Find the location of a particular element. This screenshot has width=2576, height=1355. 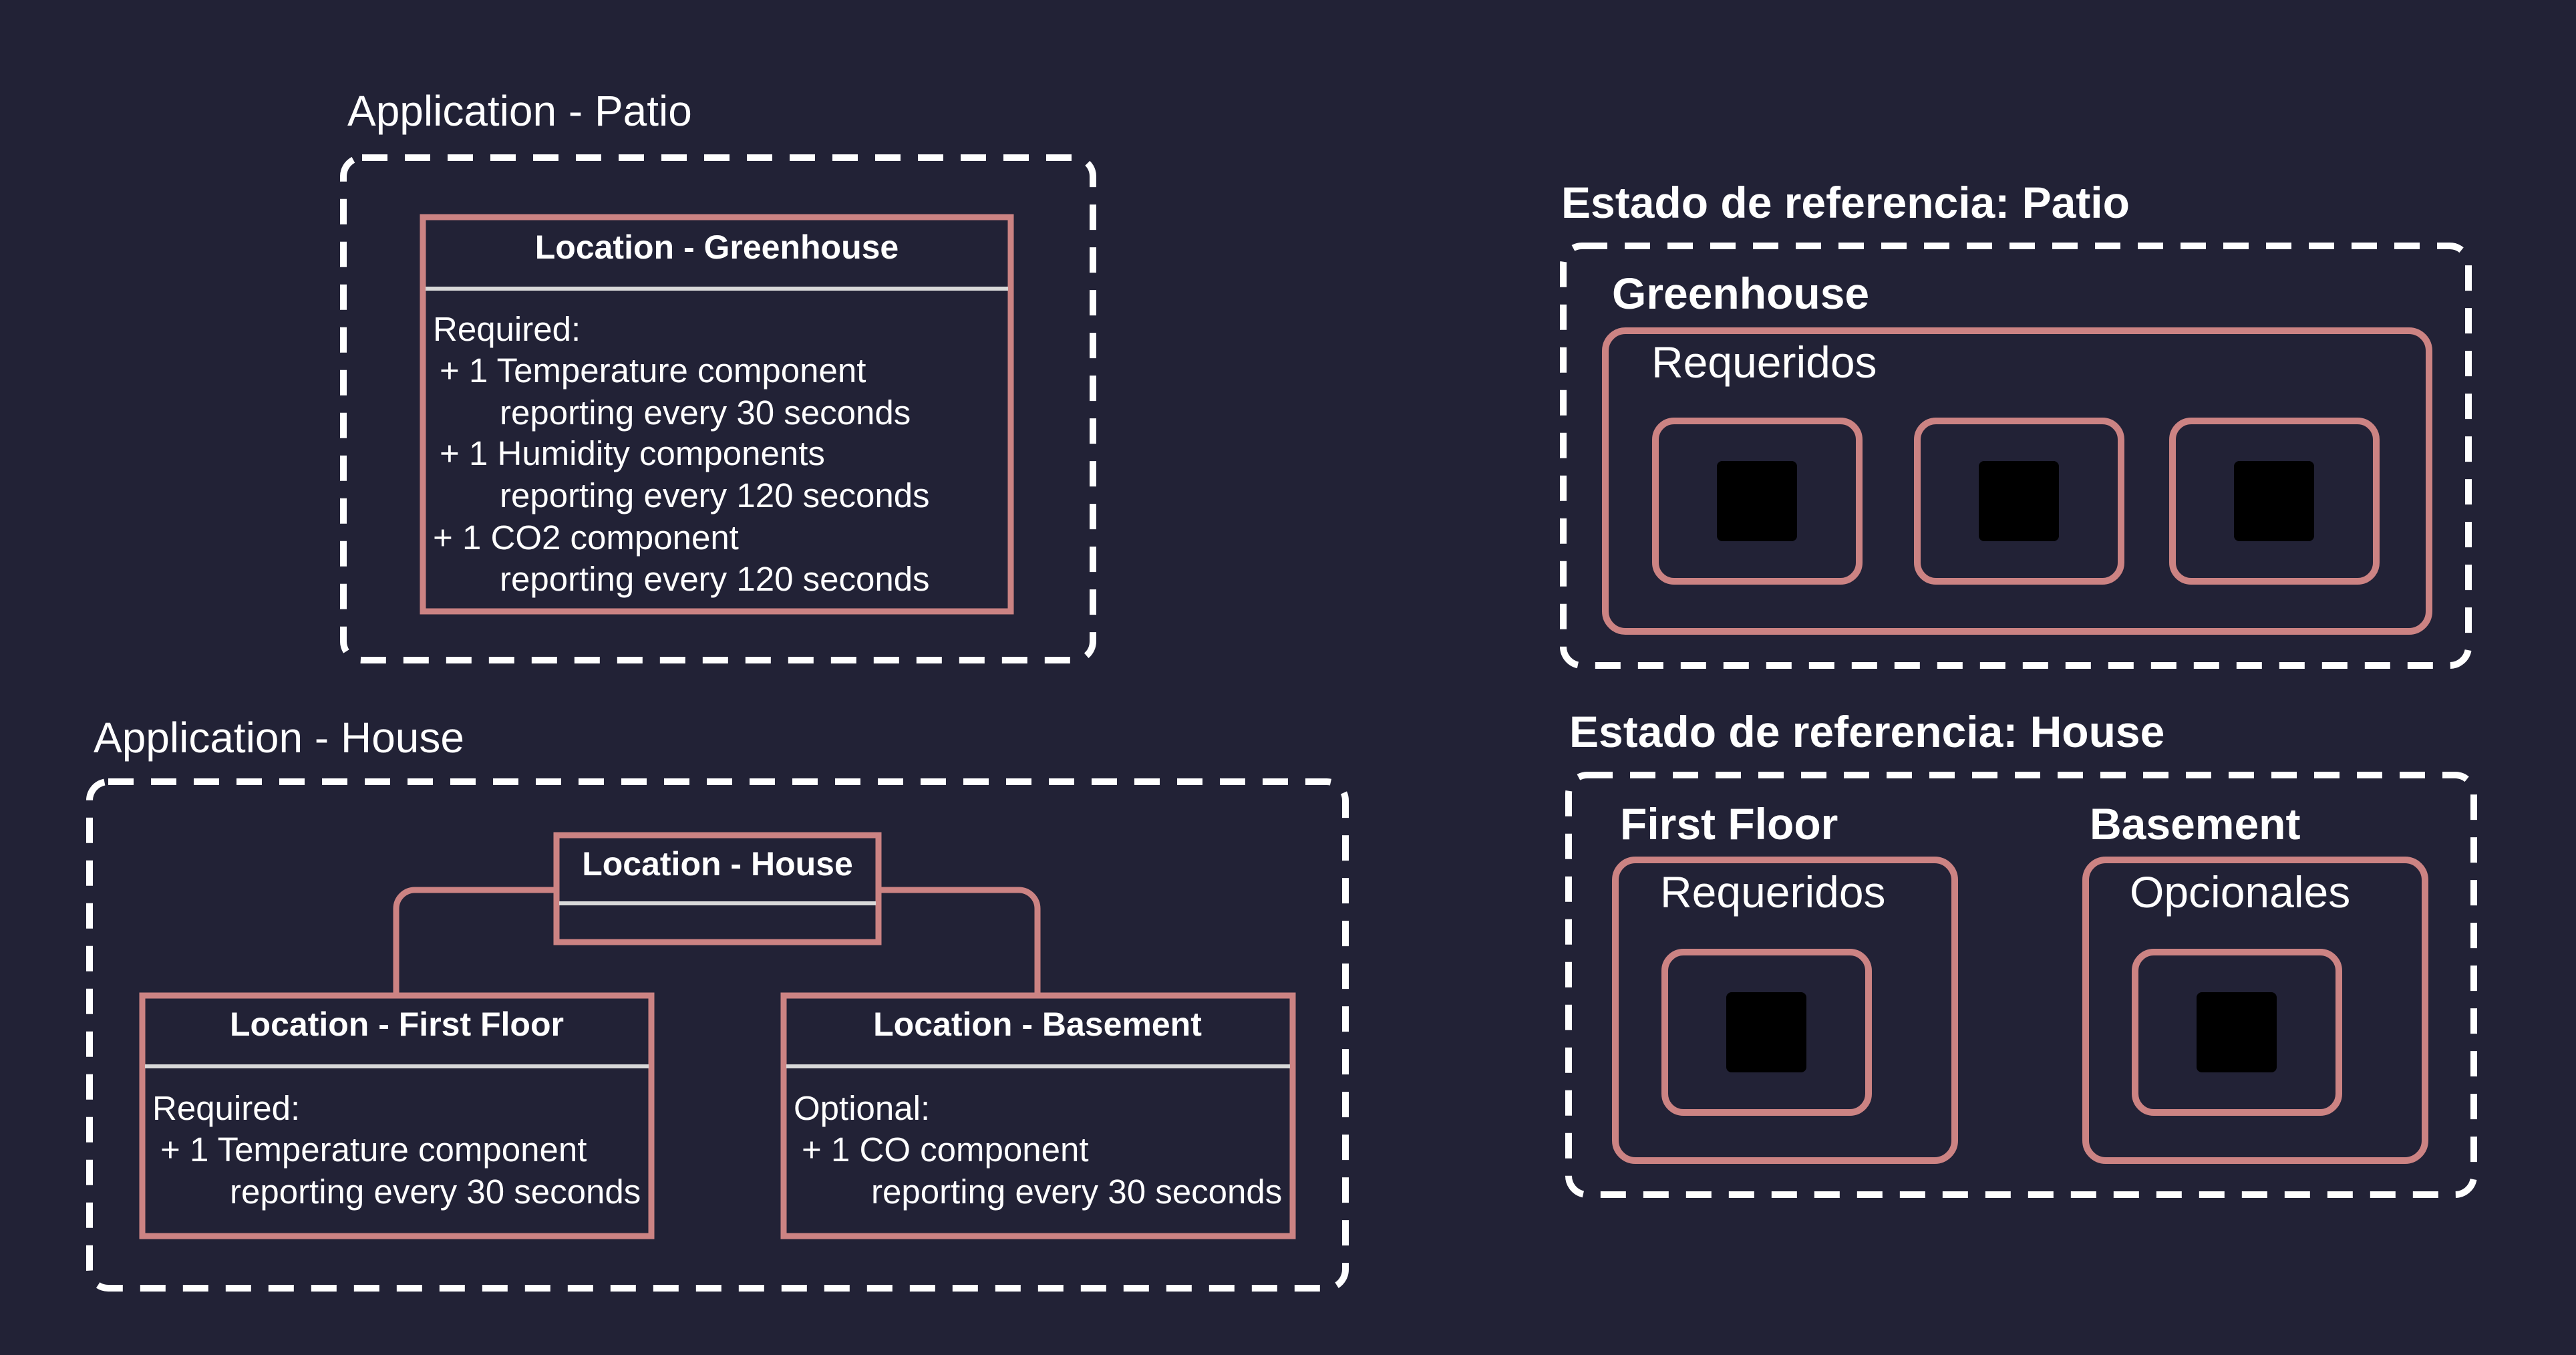

basement-optional-group: Opcionales is located at coordinates (2255, 1010).